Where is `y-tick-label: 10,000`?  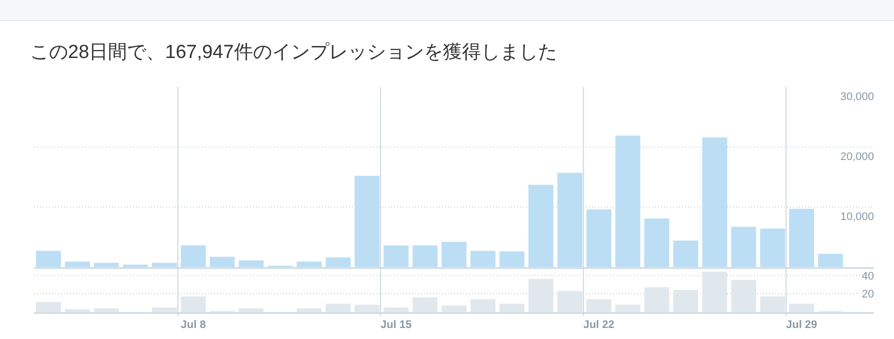
y-tick-label: 10,000 is located at coordinates (857, 217).